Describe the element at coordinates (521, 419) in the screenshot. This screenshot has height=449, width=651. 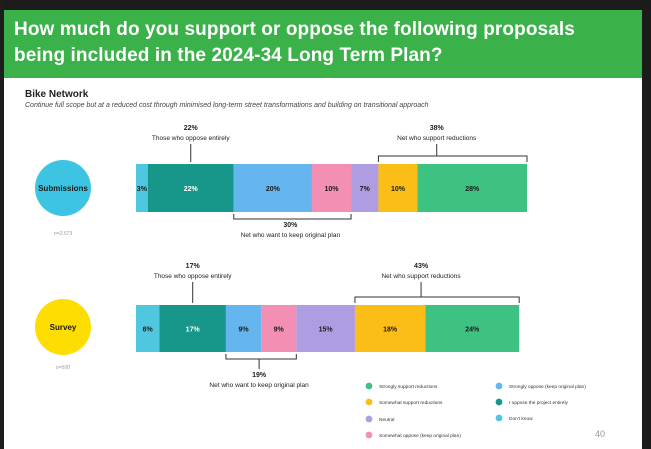
I see `legend-label: Don't know` at that location.